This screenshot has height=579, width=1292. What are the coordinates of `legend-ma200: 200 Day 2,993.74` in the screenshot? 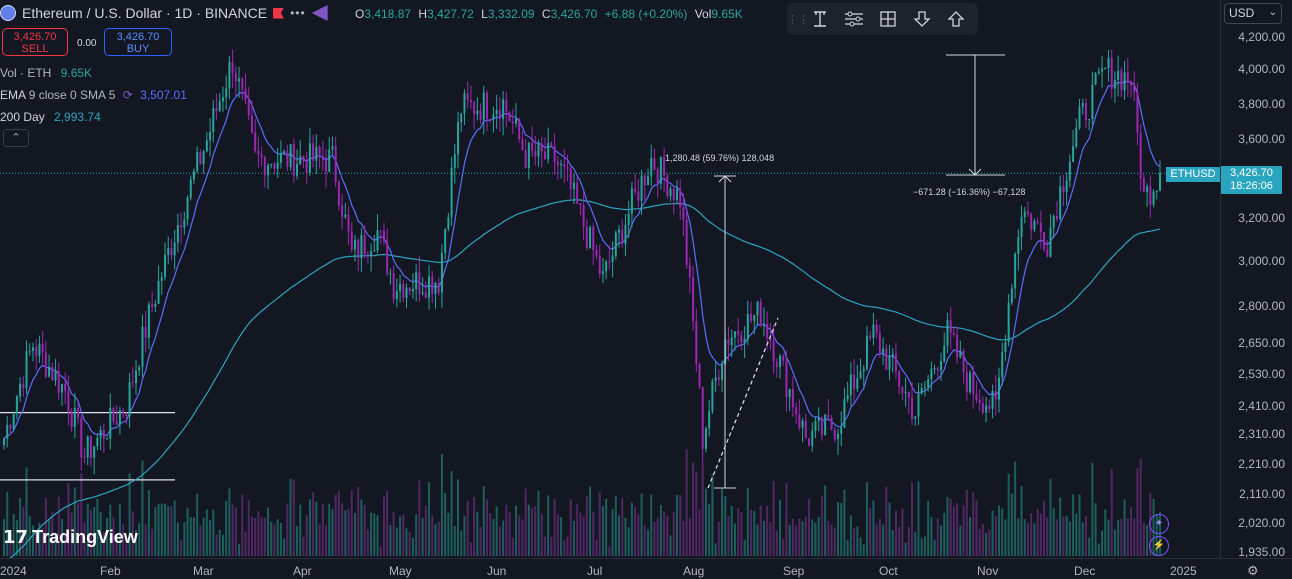 It's located at (50, 117).